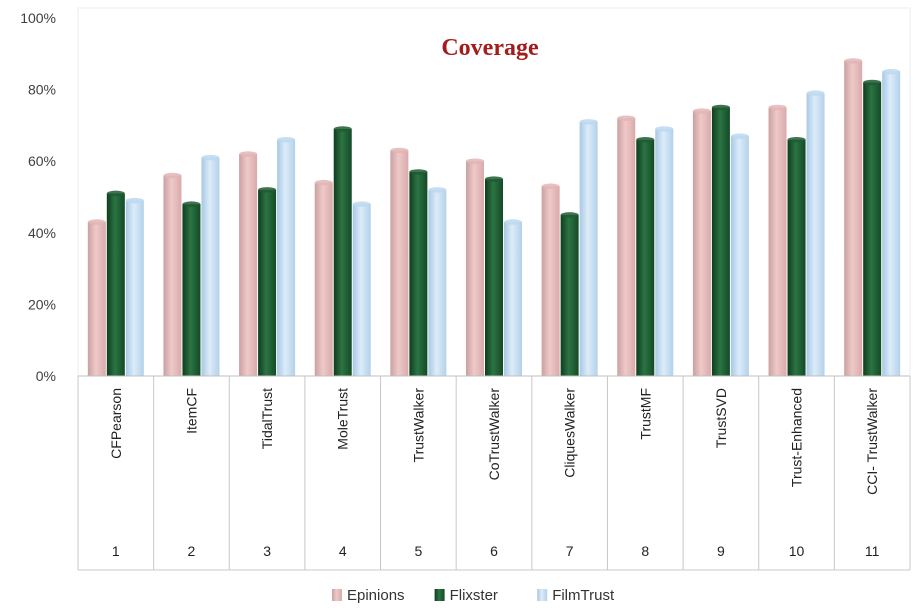 This screenshot has height=613, width=921. Describe the element at coordinates (494, 551) in the screenshot. I see `category-number: 6` at that location.